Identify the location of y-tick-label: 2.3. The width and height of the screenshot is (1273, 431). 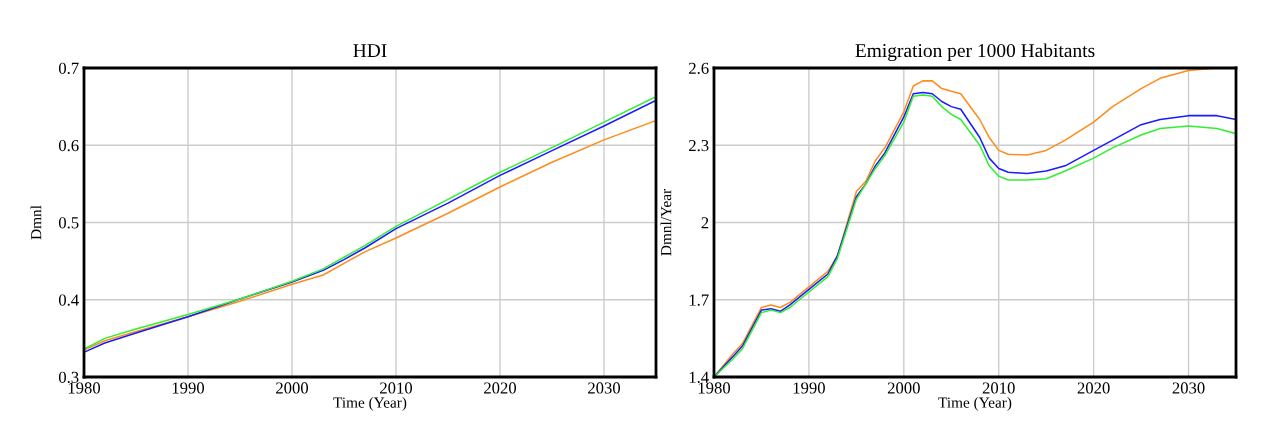
(699, 146).